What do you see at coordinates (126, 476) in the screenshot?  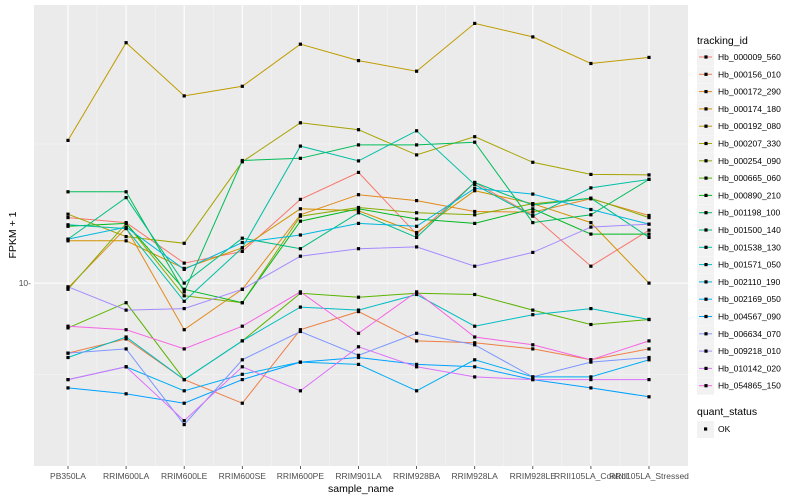 I see `x-tick-label-1: RRIM600LA` at bounding box center [126, 476].